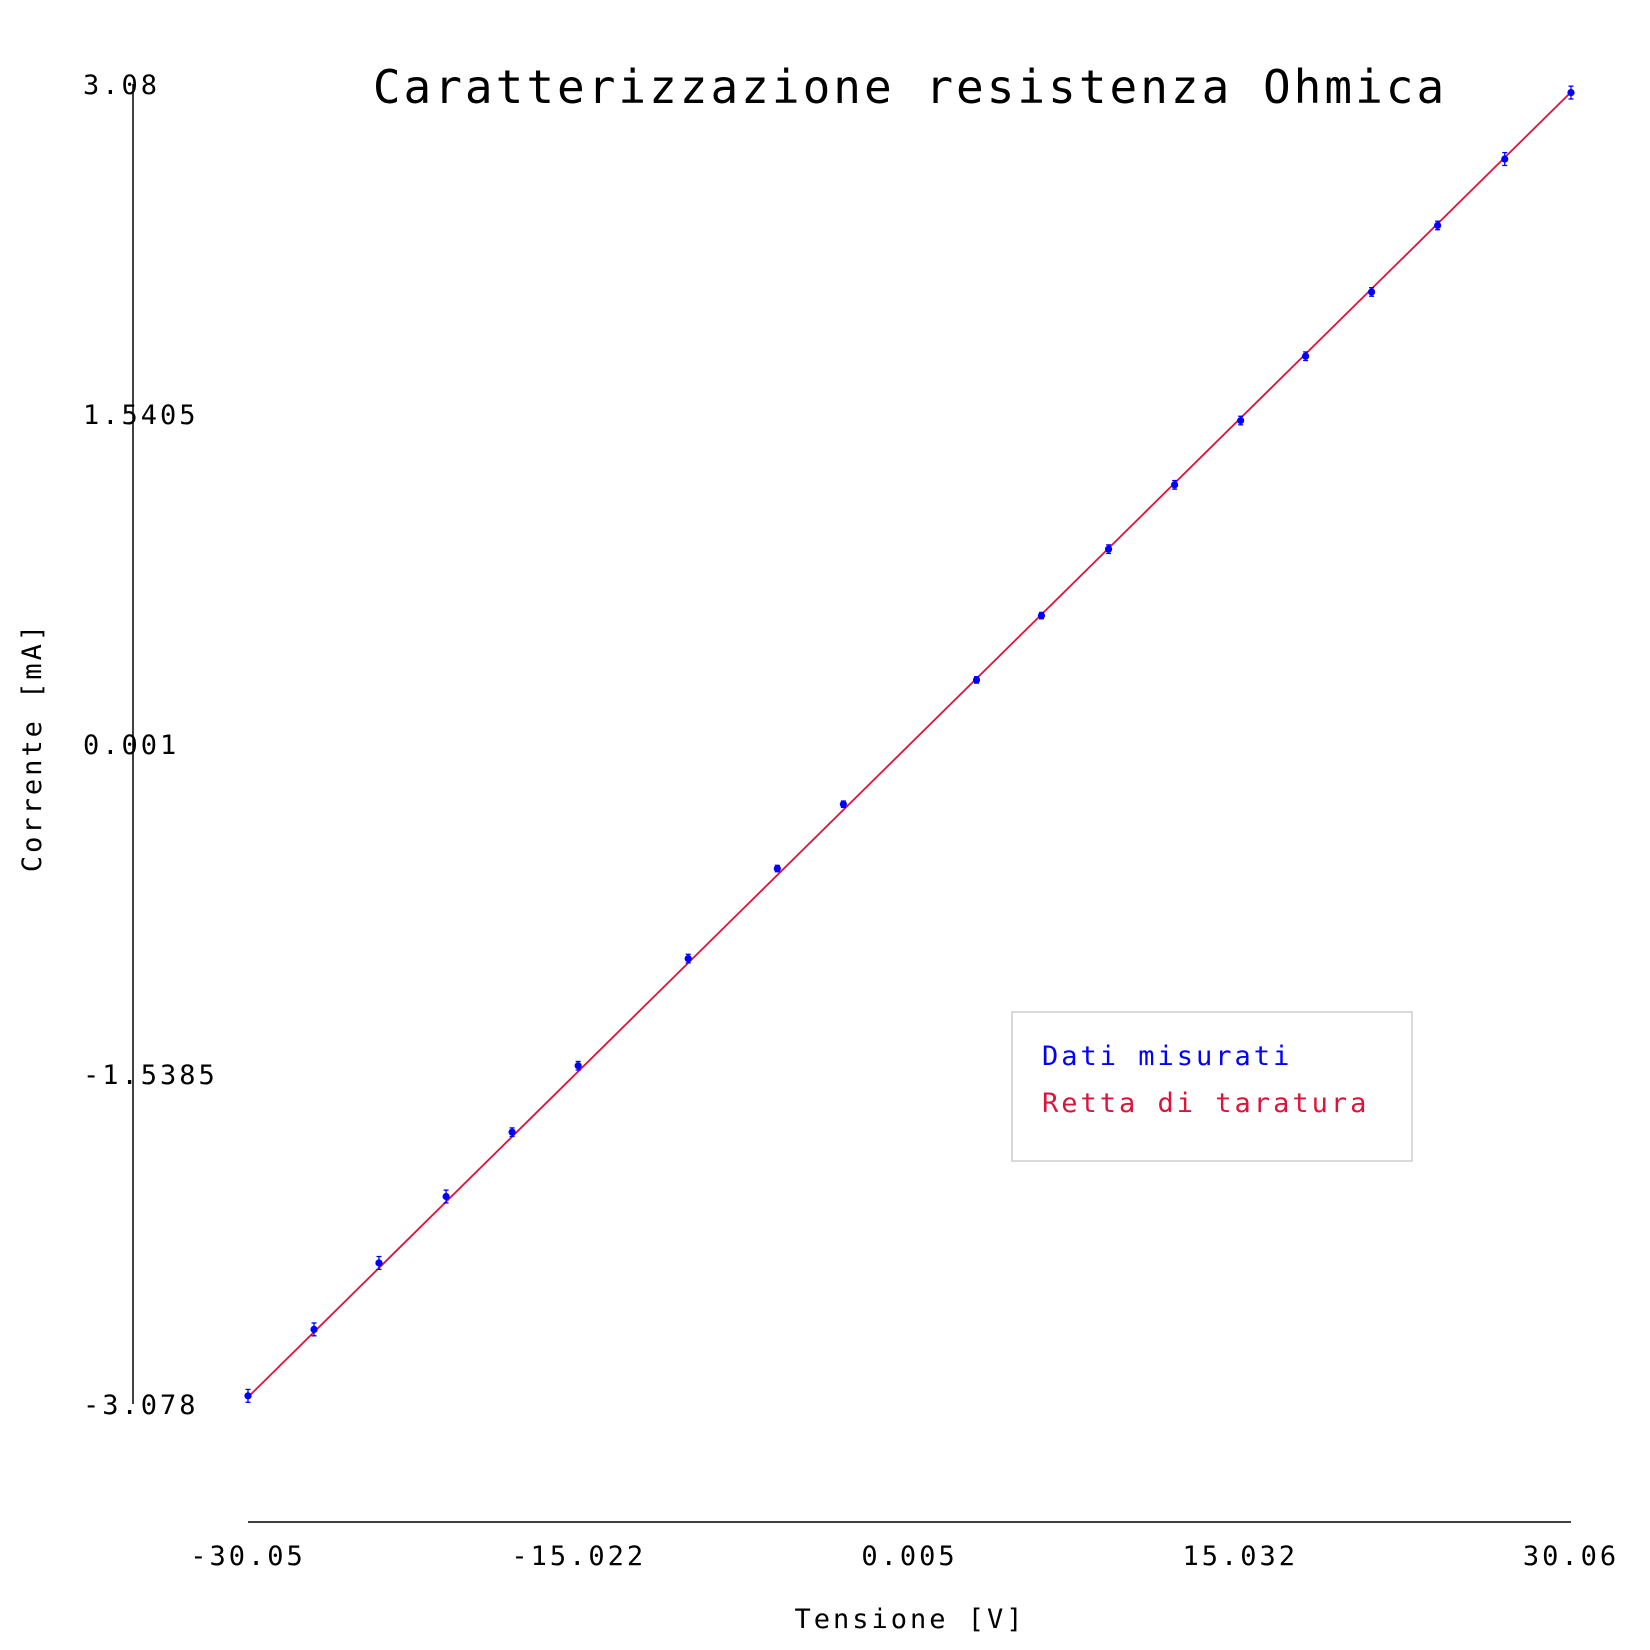 The image size is (1650, 1650). I want to click on x-tick-label: 0.005, so click(909, 1556).